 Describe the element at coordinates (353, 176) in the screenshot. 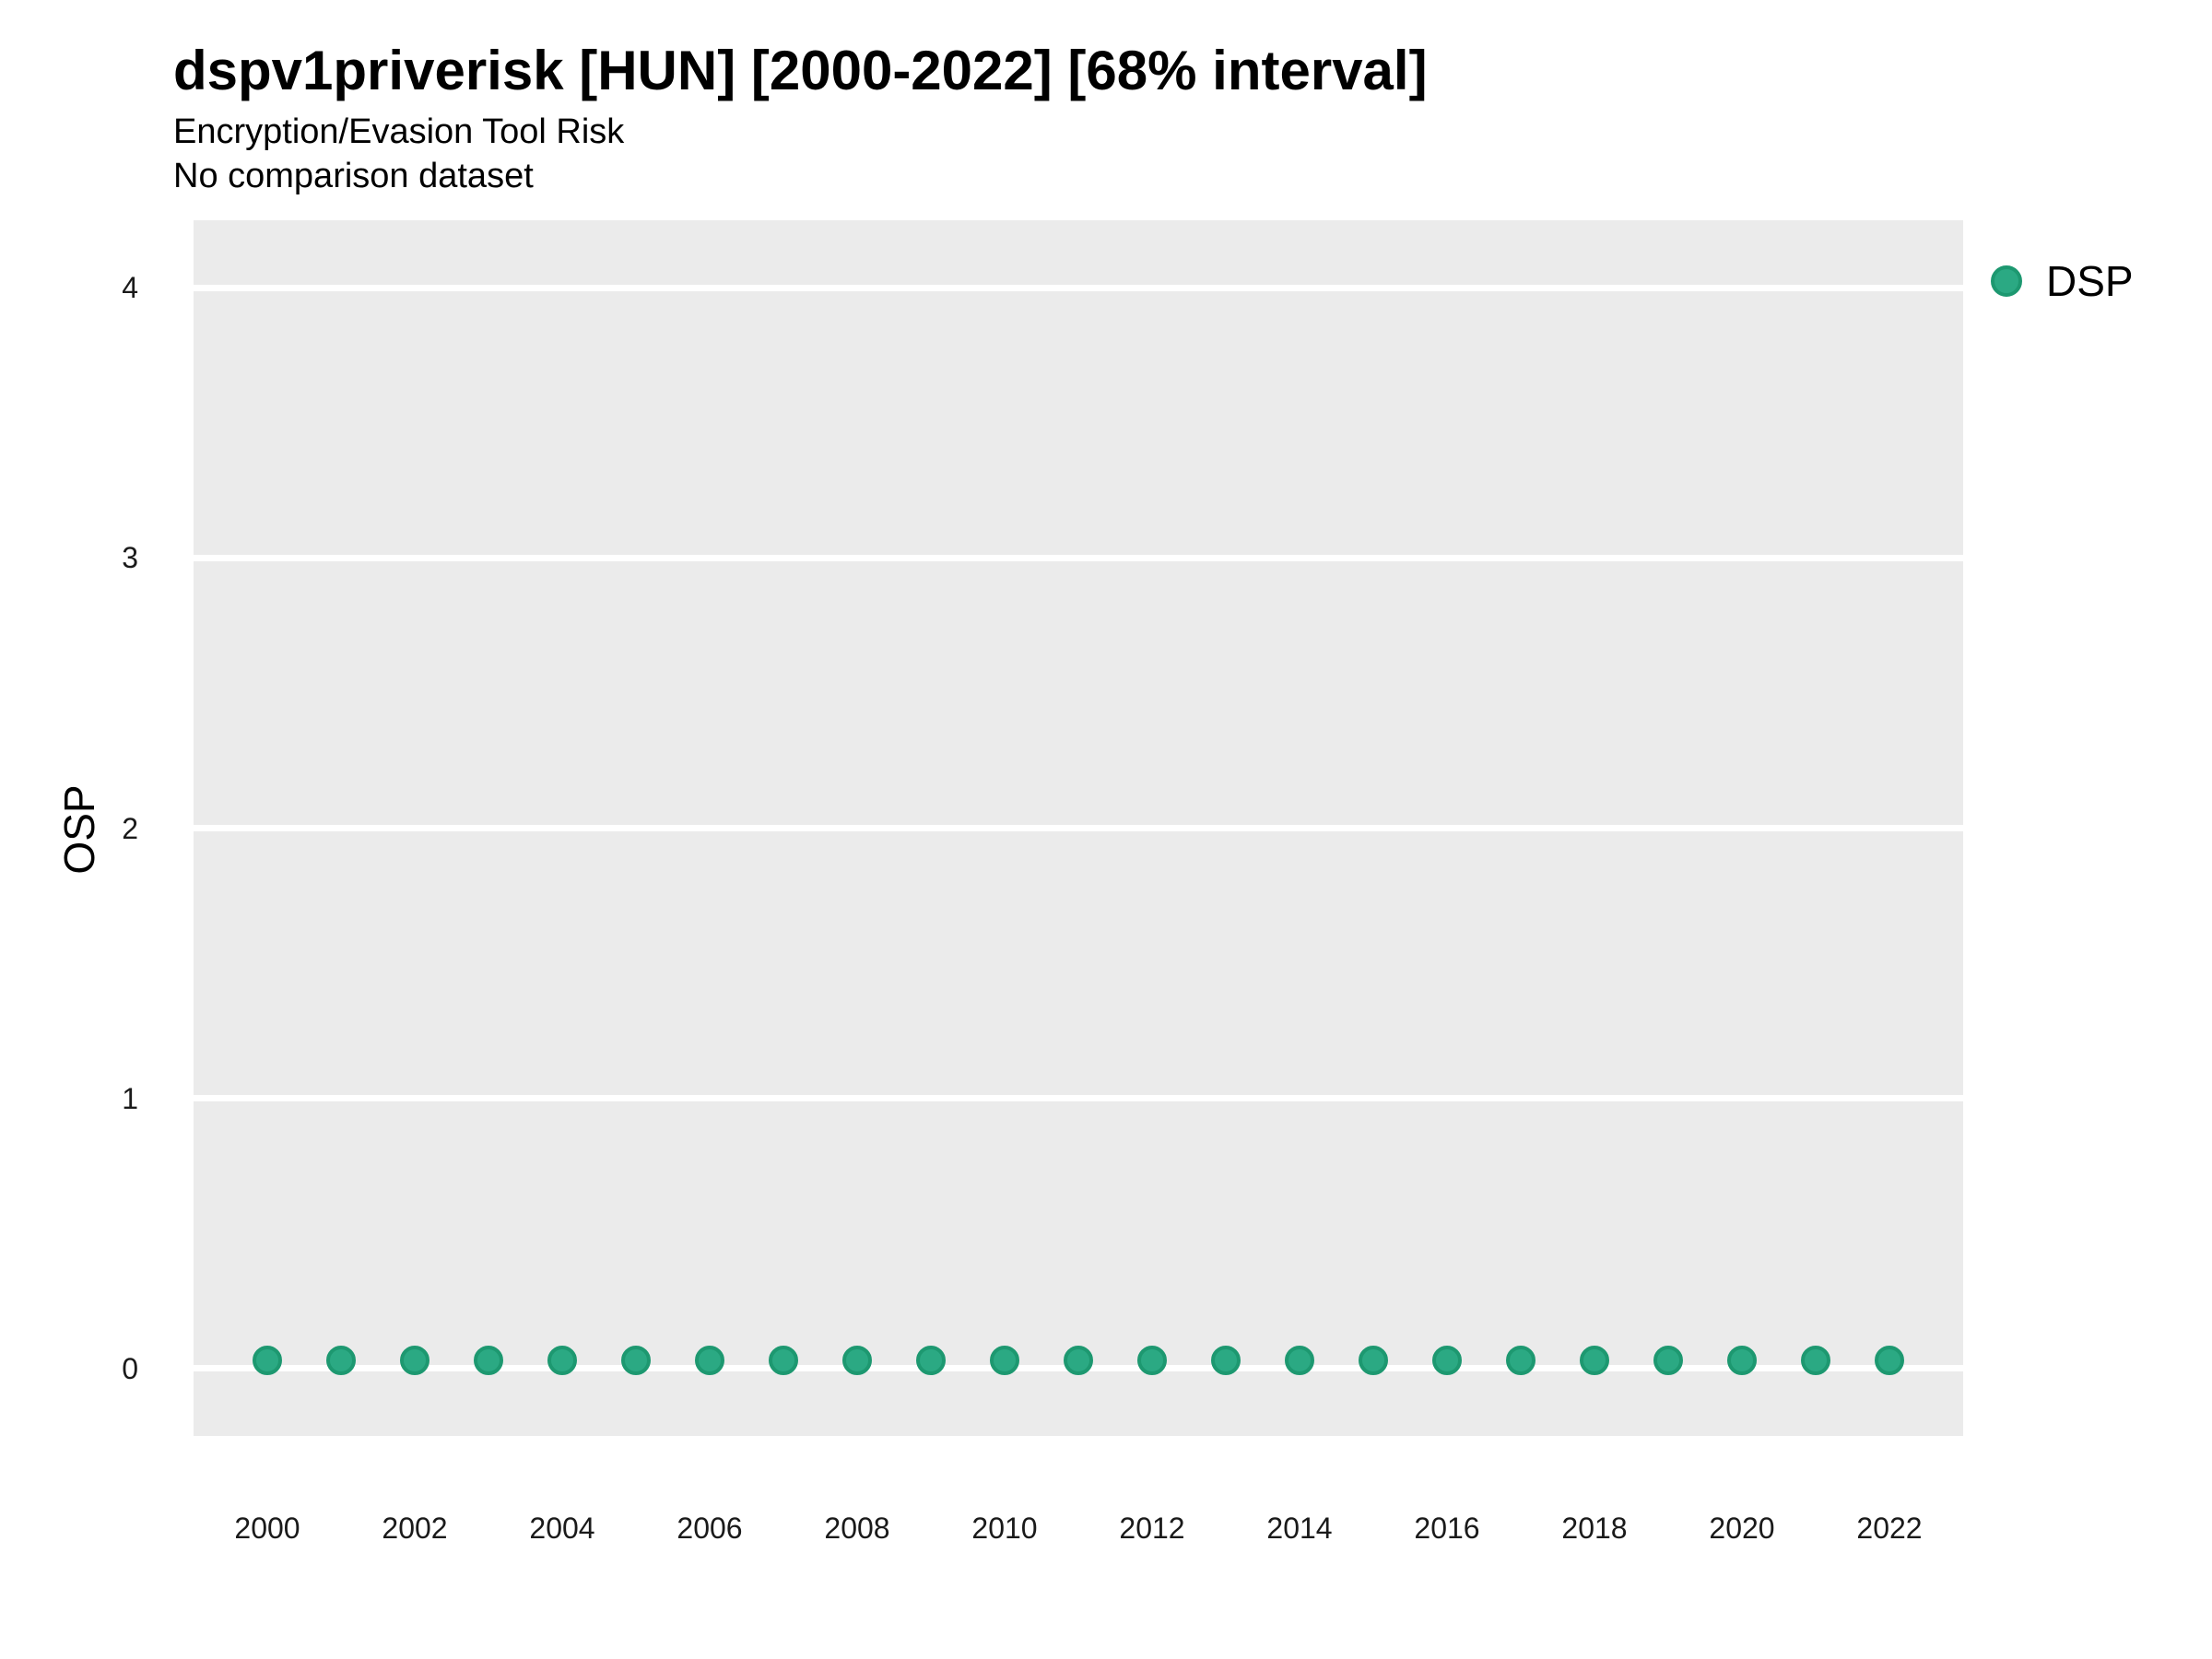

I see `chart-subtitle-note: No comparison dataset` at that location.